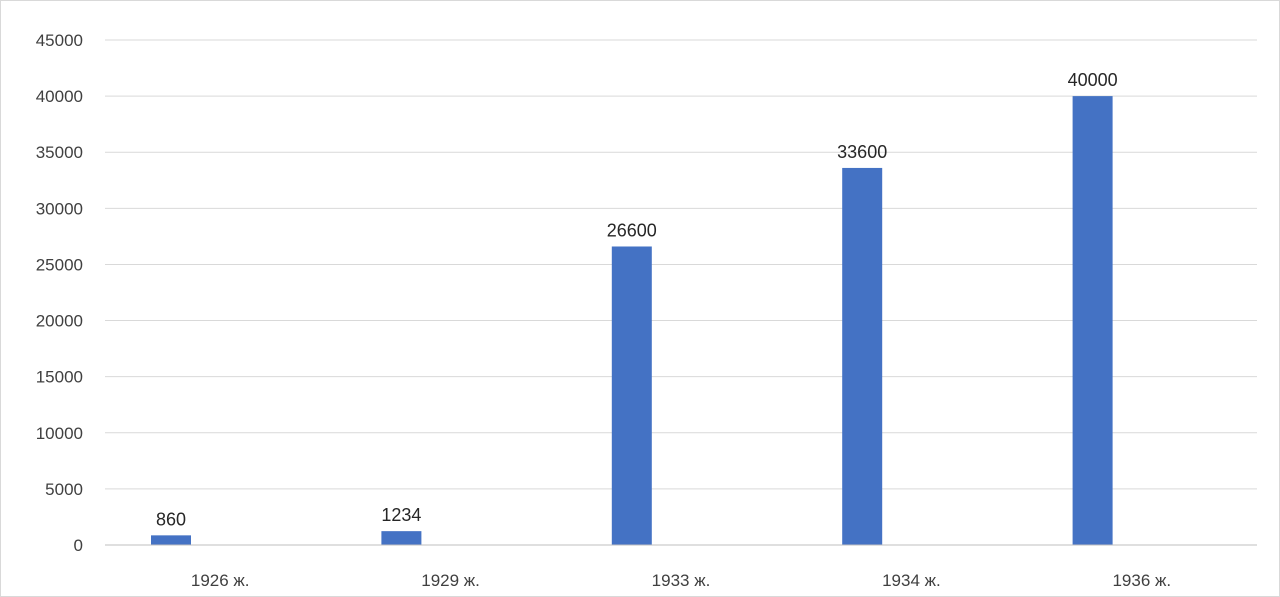 Image resolution: width=1280 pixels, height=597 pixels. What do you see at coordinates (59, 208) in the screenshot?
I see `y-tick-label: 30000` at bounding box center [59, 208].